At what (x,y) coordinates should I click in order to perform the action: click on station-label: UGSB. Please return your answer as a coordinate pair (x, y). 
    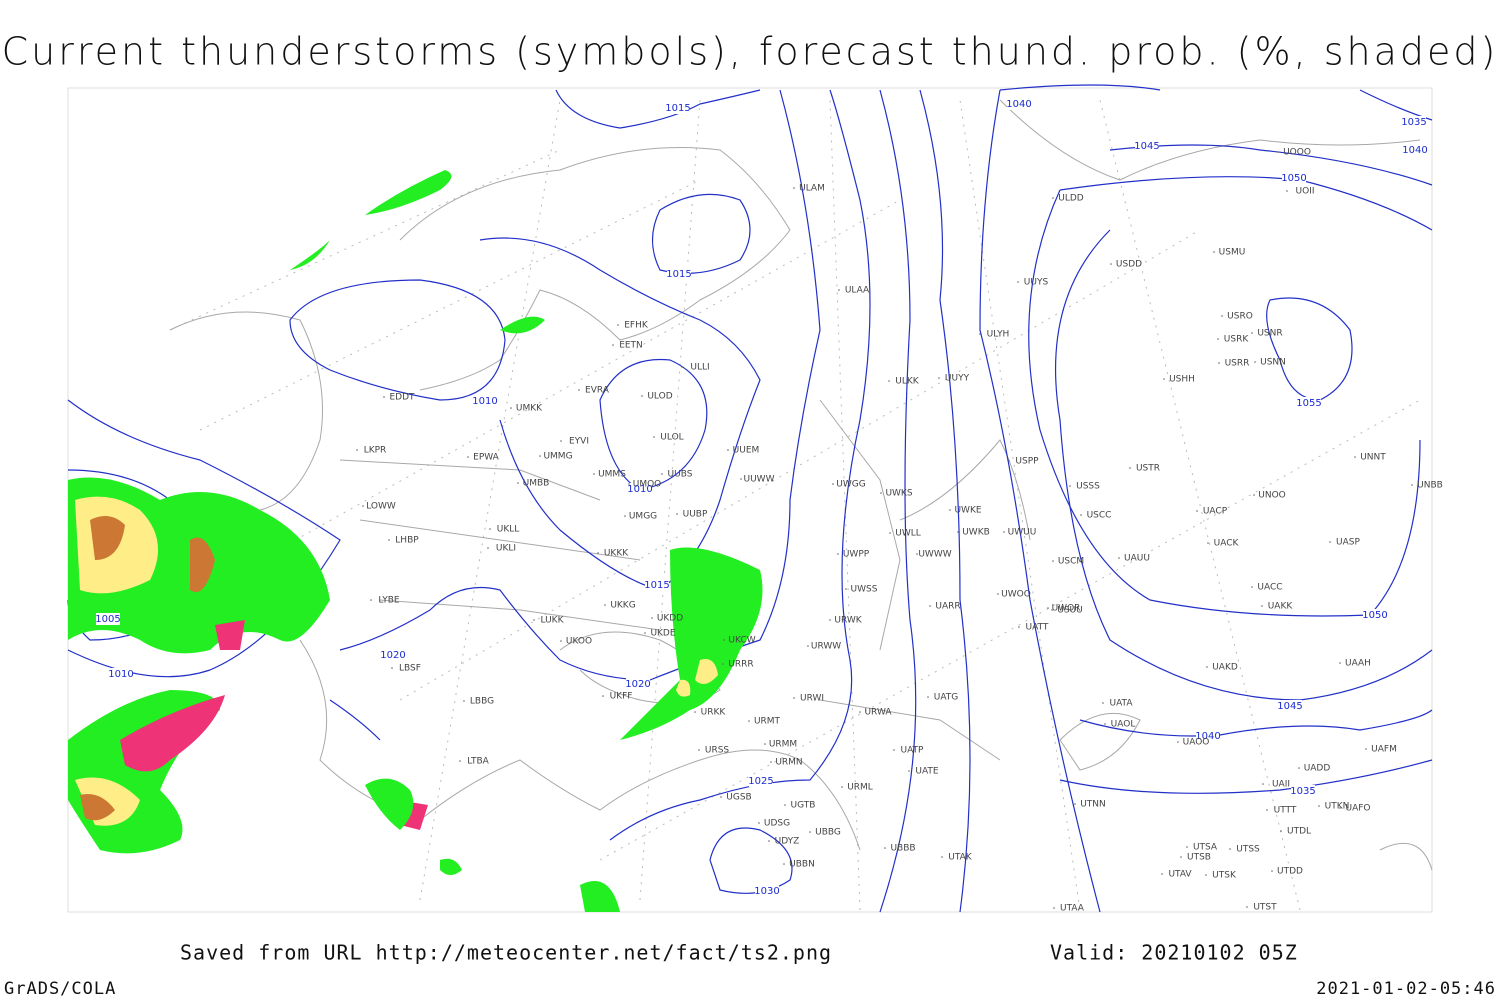
    Looking at the image, I should click on (738, 798).